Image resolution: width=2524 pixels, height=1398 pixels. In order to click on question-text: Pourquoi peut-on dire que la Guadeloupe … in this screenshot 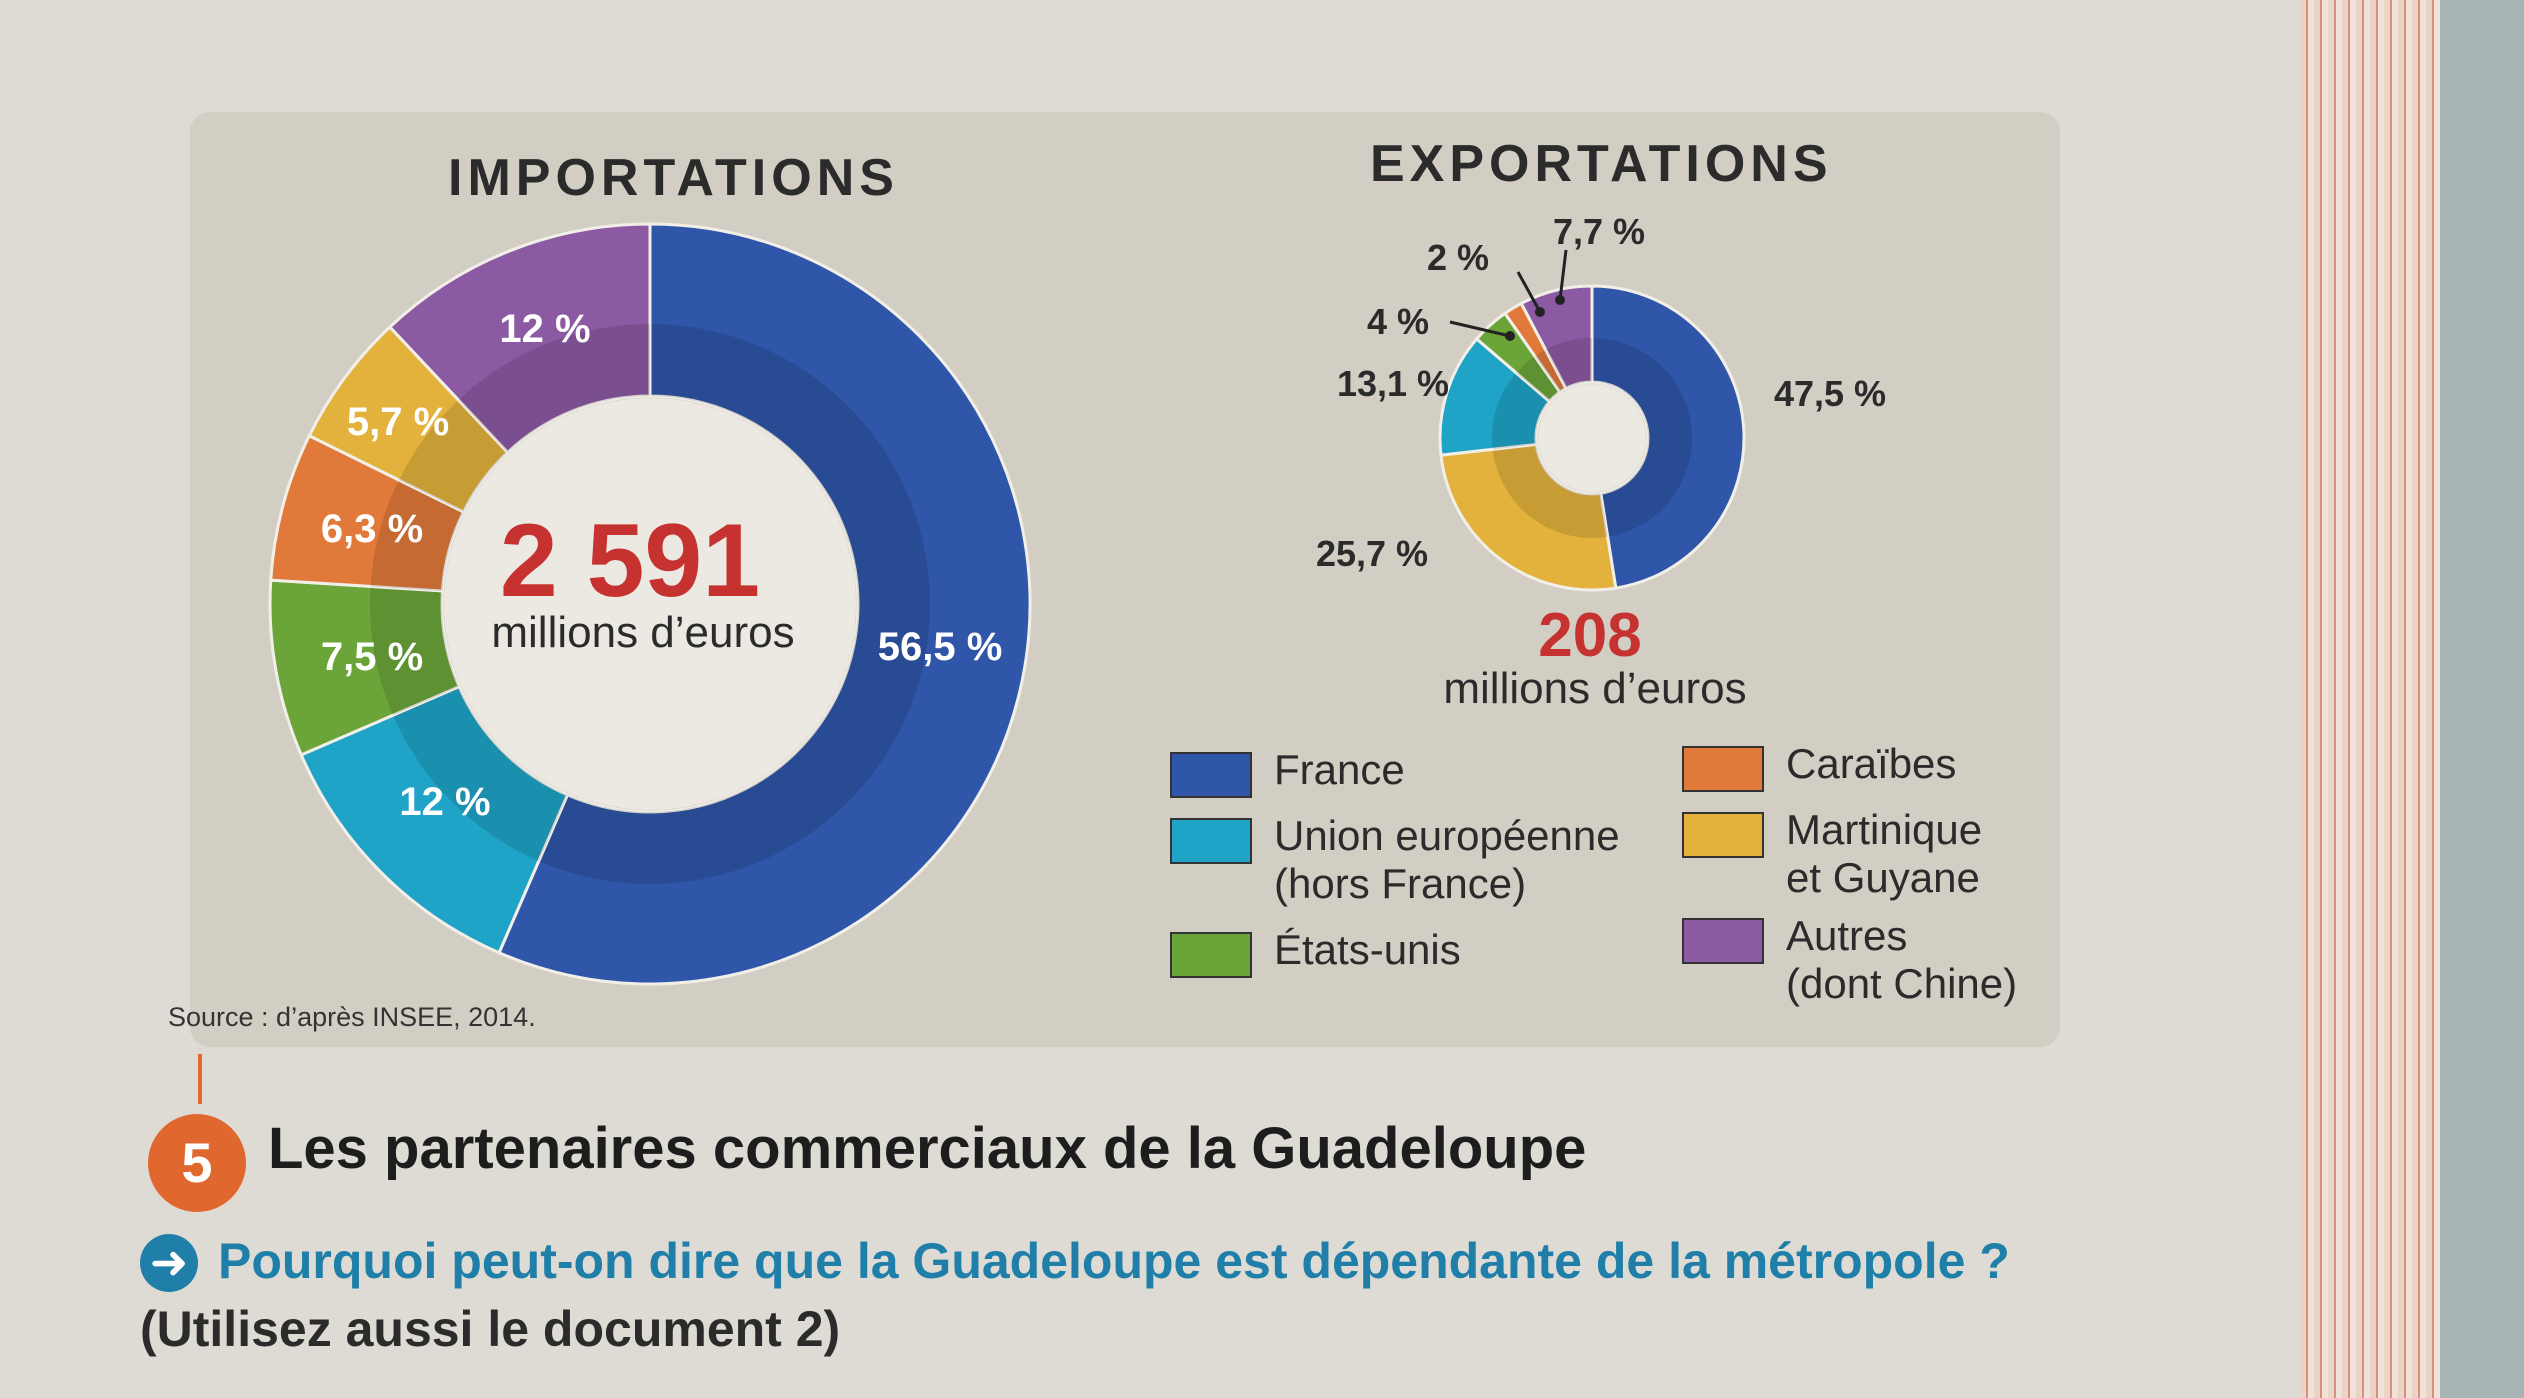, I will do `click(1114, 1261)`.